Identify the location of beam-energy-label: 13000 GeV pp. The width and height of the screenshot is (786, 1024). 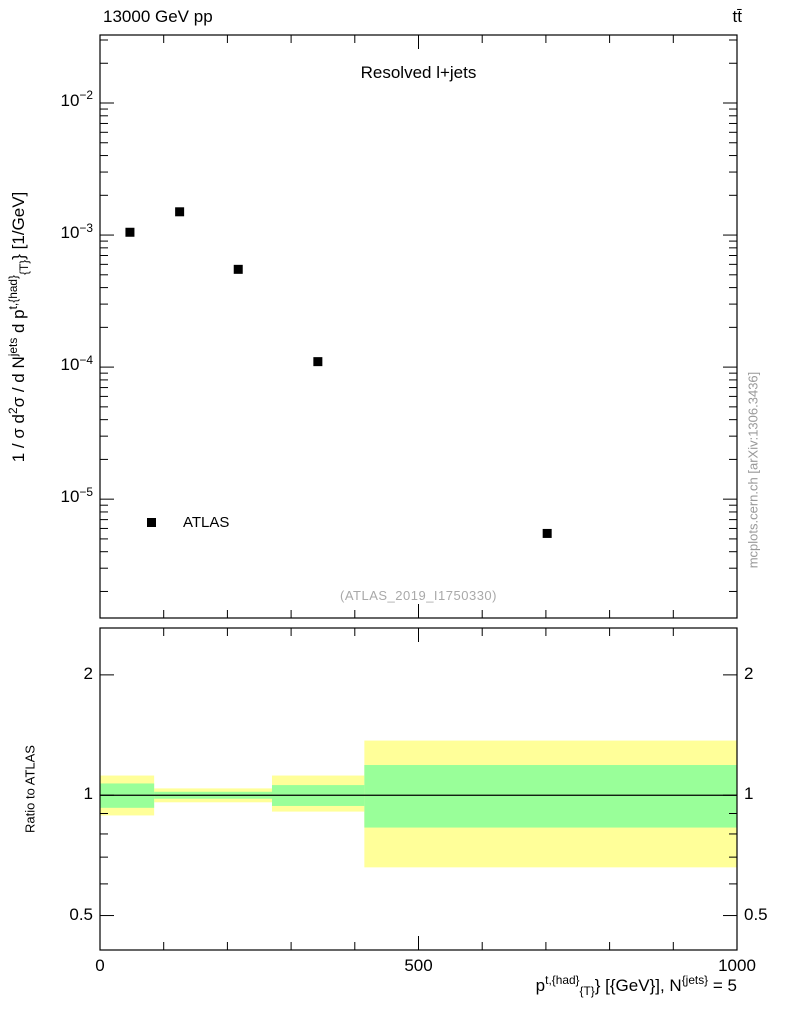
(158, 16).